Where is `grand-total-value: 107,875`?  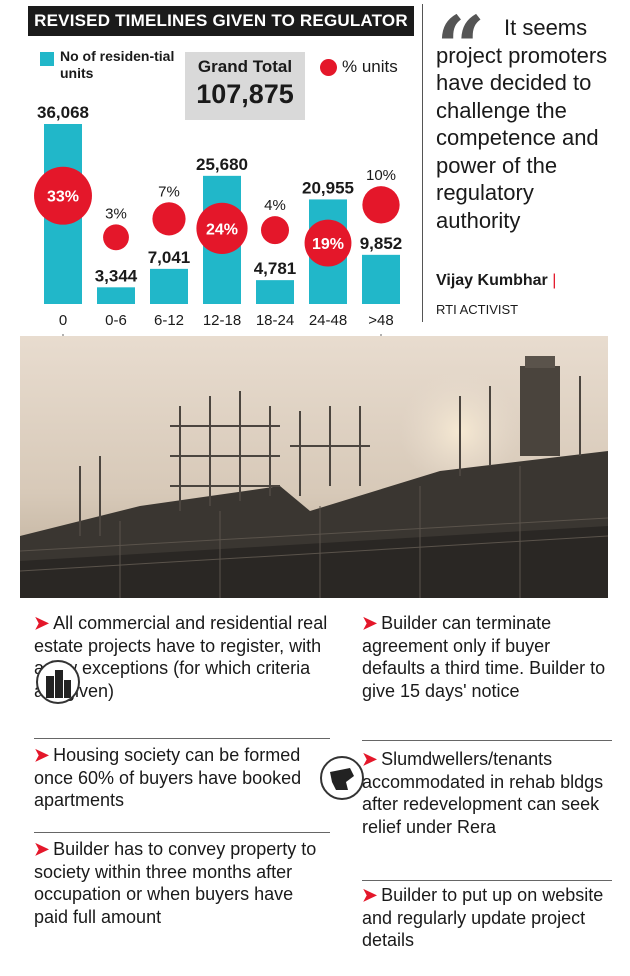
grand-total-value: 107,875 is located at coordinates (245, 94).